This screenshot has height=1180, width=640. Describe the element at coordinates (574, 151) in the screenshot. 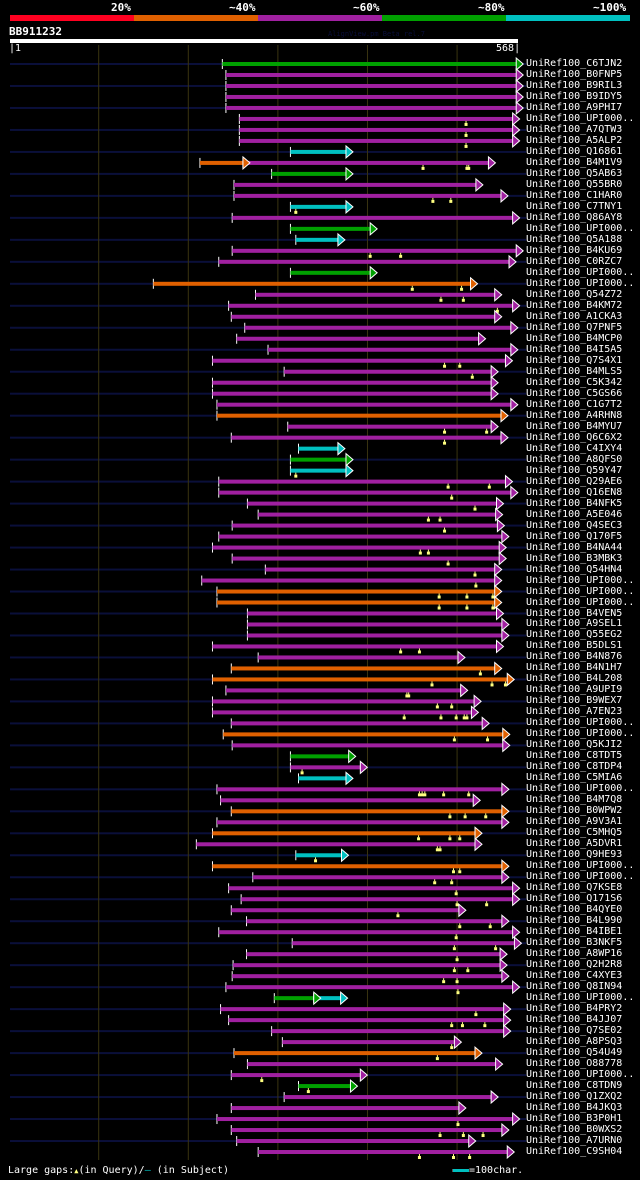

I see `hit-label: UniRef100_Q16861` at that location.